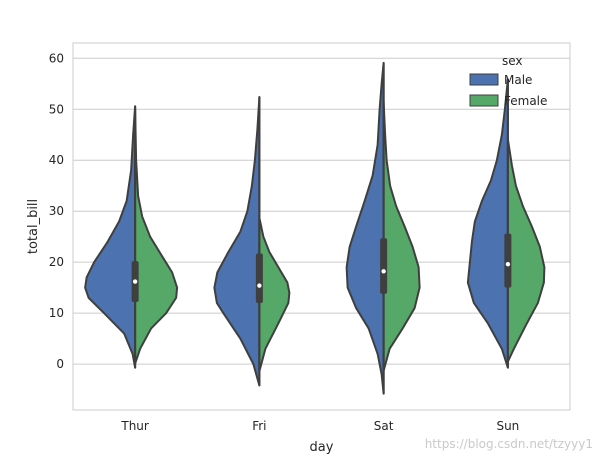  I want to click on legend-swatch-female, so click(484, 100).